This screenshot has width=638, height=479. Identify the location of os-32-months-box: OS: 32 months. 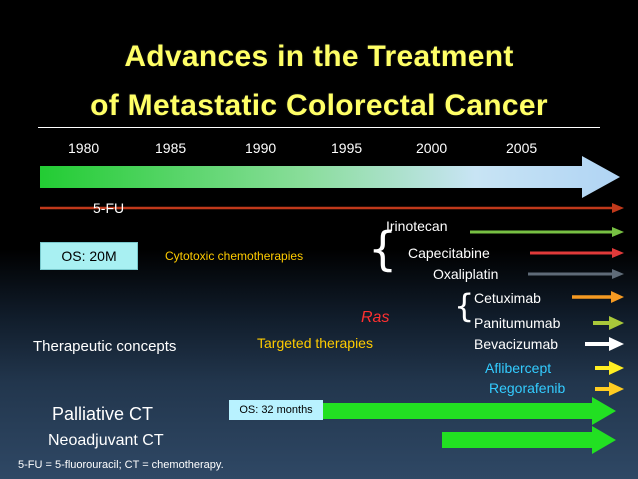
(276, 410).